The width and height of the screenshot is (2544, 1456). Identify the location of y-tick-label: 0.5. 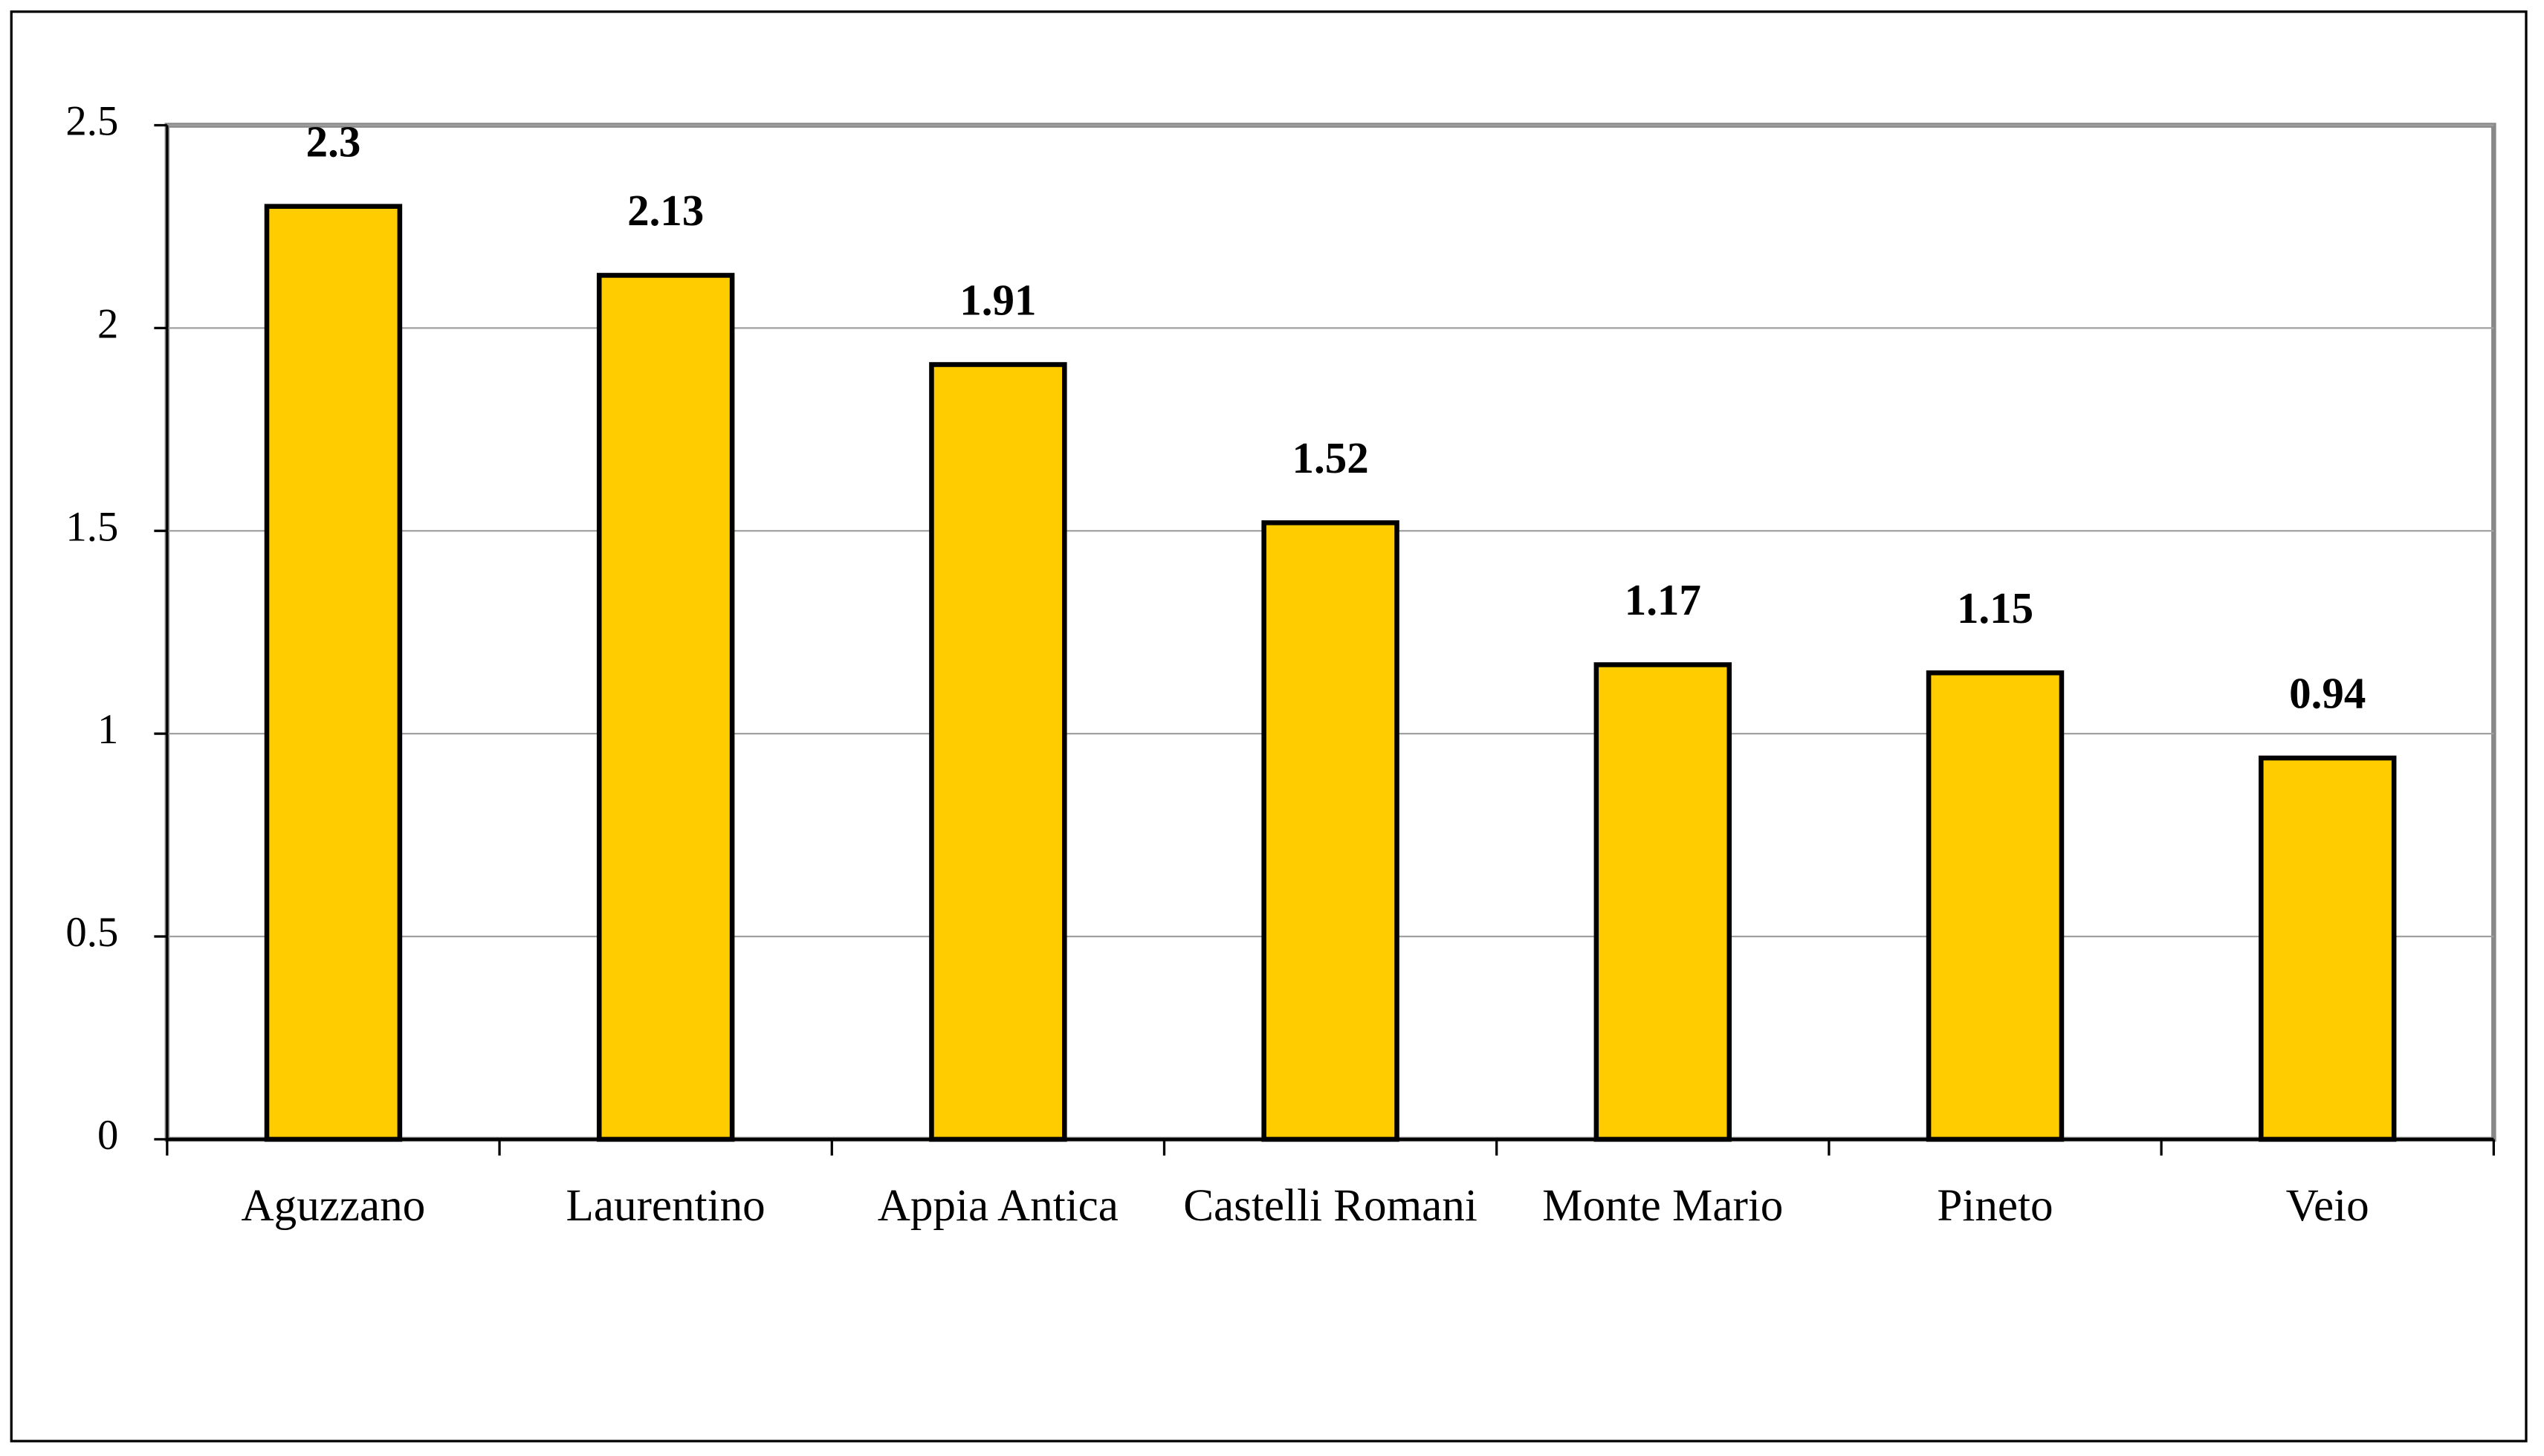
(91, 933).